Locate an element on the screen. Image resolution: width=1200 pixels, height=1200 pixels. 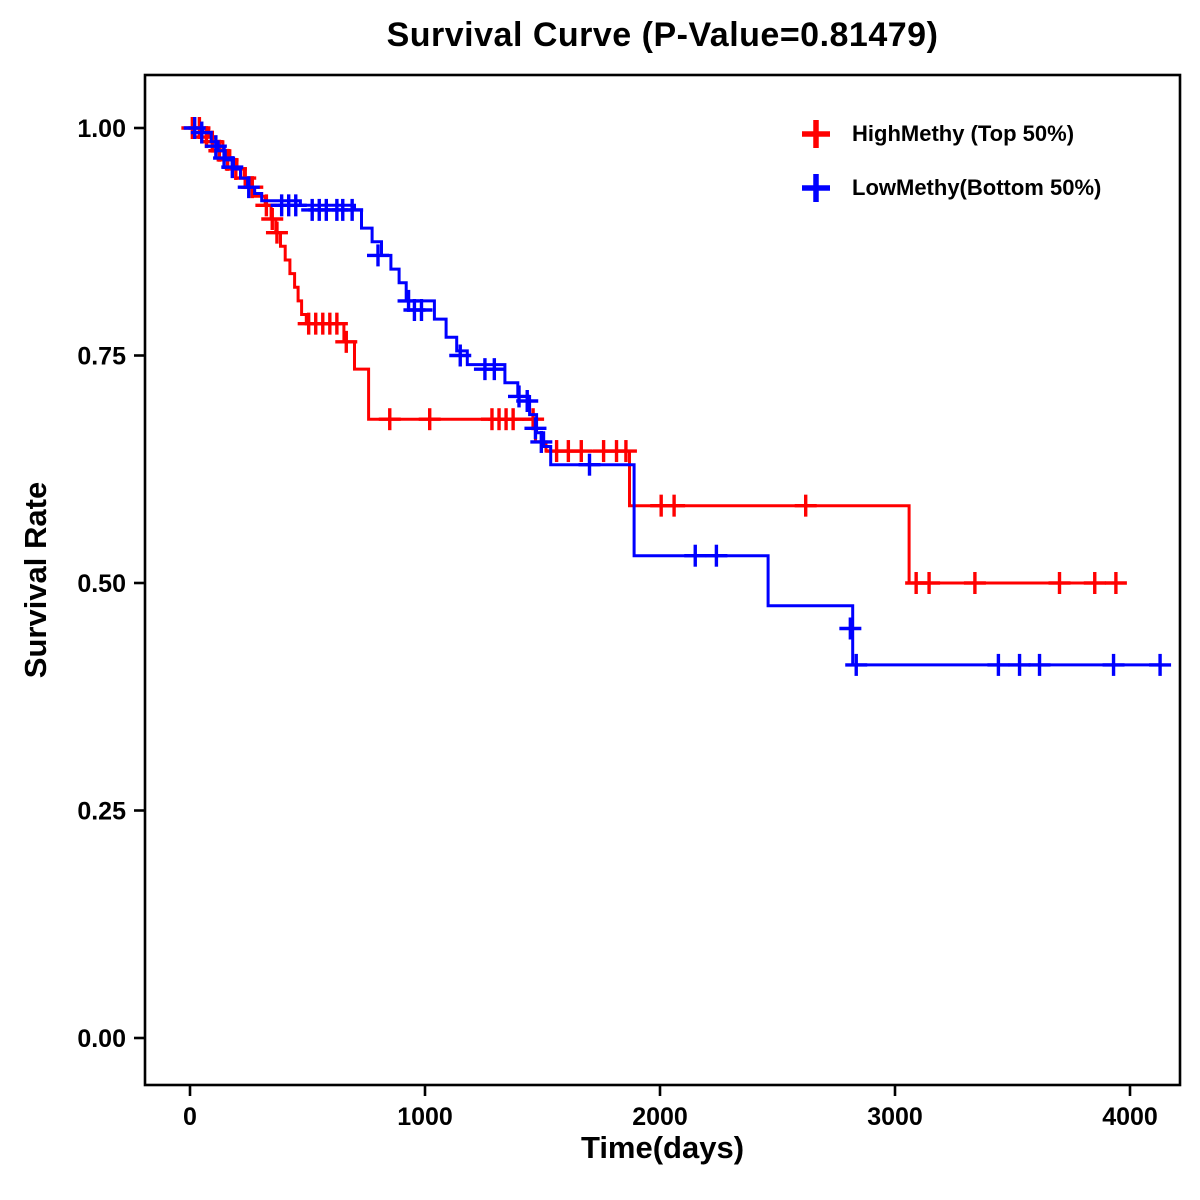
x-axis-ticks: 0 1000 2000 3000 4000 is located at coordinates (670, 1108).